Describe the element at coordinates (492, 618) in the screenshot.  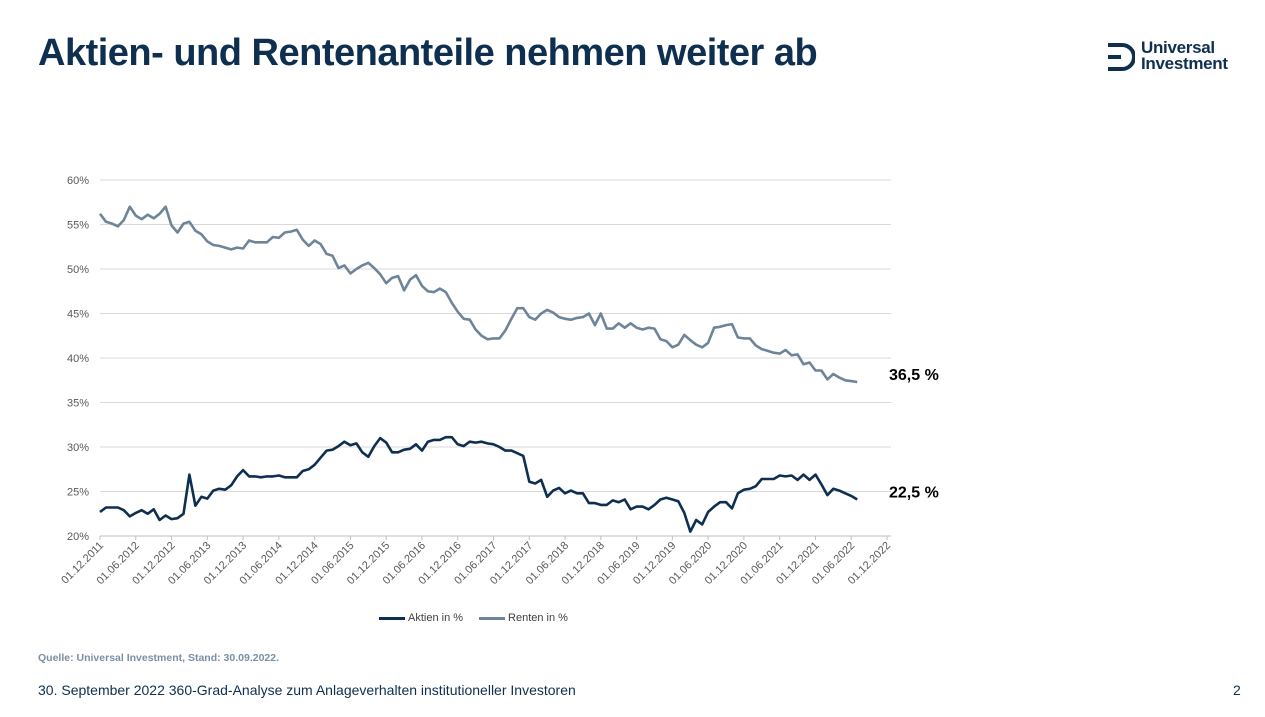
I see `legend-swatch-renten` at that location.